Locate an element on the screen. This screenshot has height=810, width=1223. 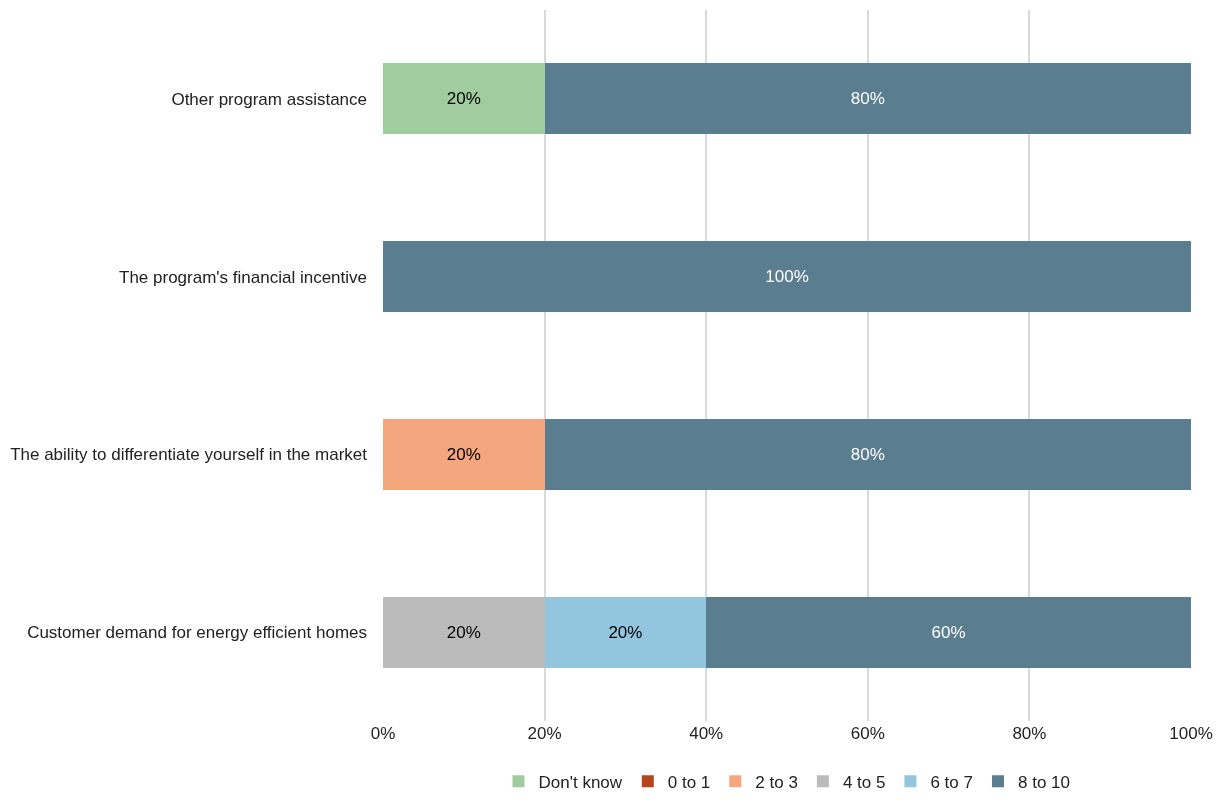
x-tick-label: 60% is located at coordinates (867, 733).